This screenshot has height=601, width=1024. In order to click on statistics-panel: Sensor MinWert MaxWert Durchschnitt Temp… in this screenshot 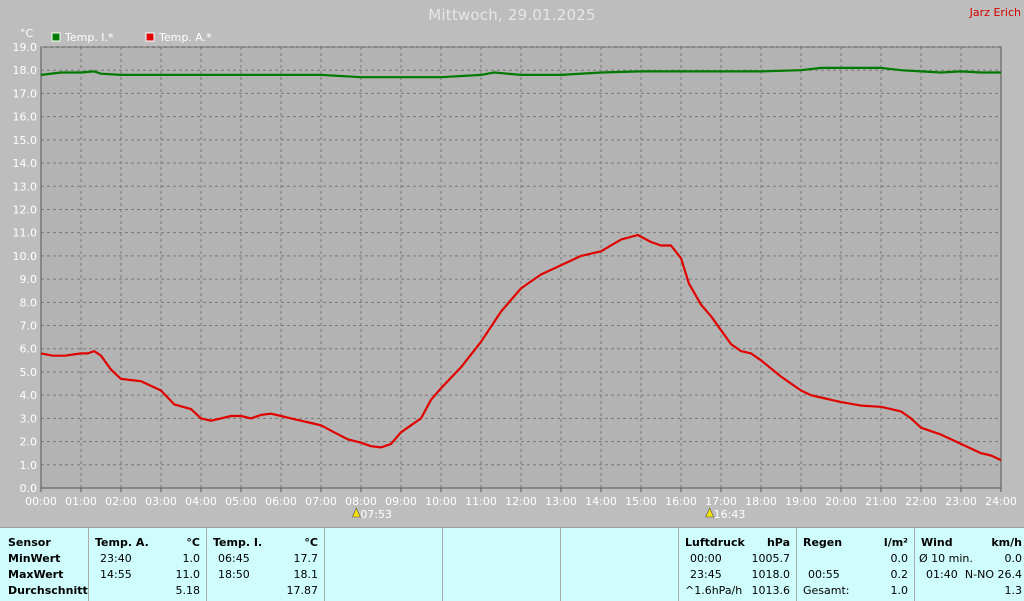, I will do `click(512, 564)`.